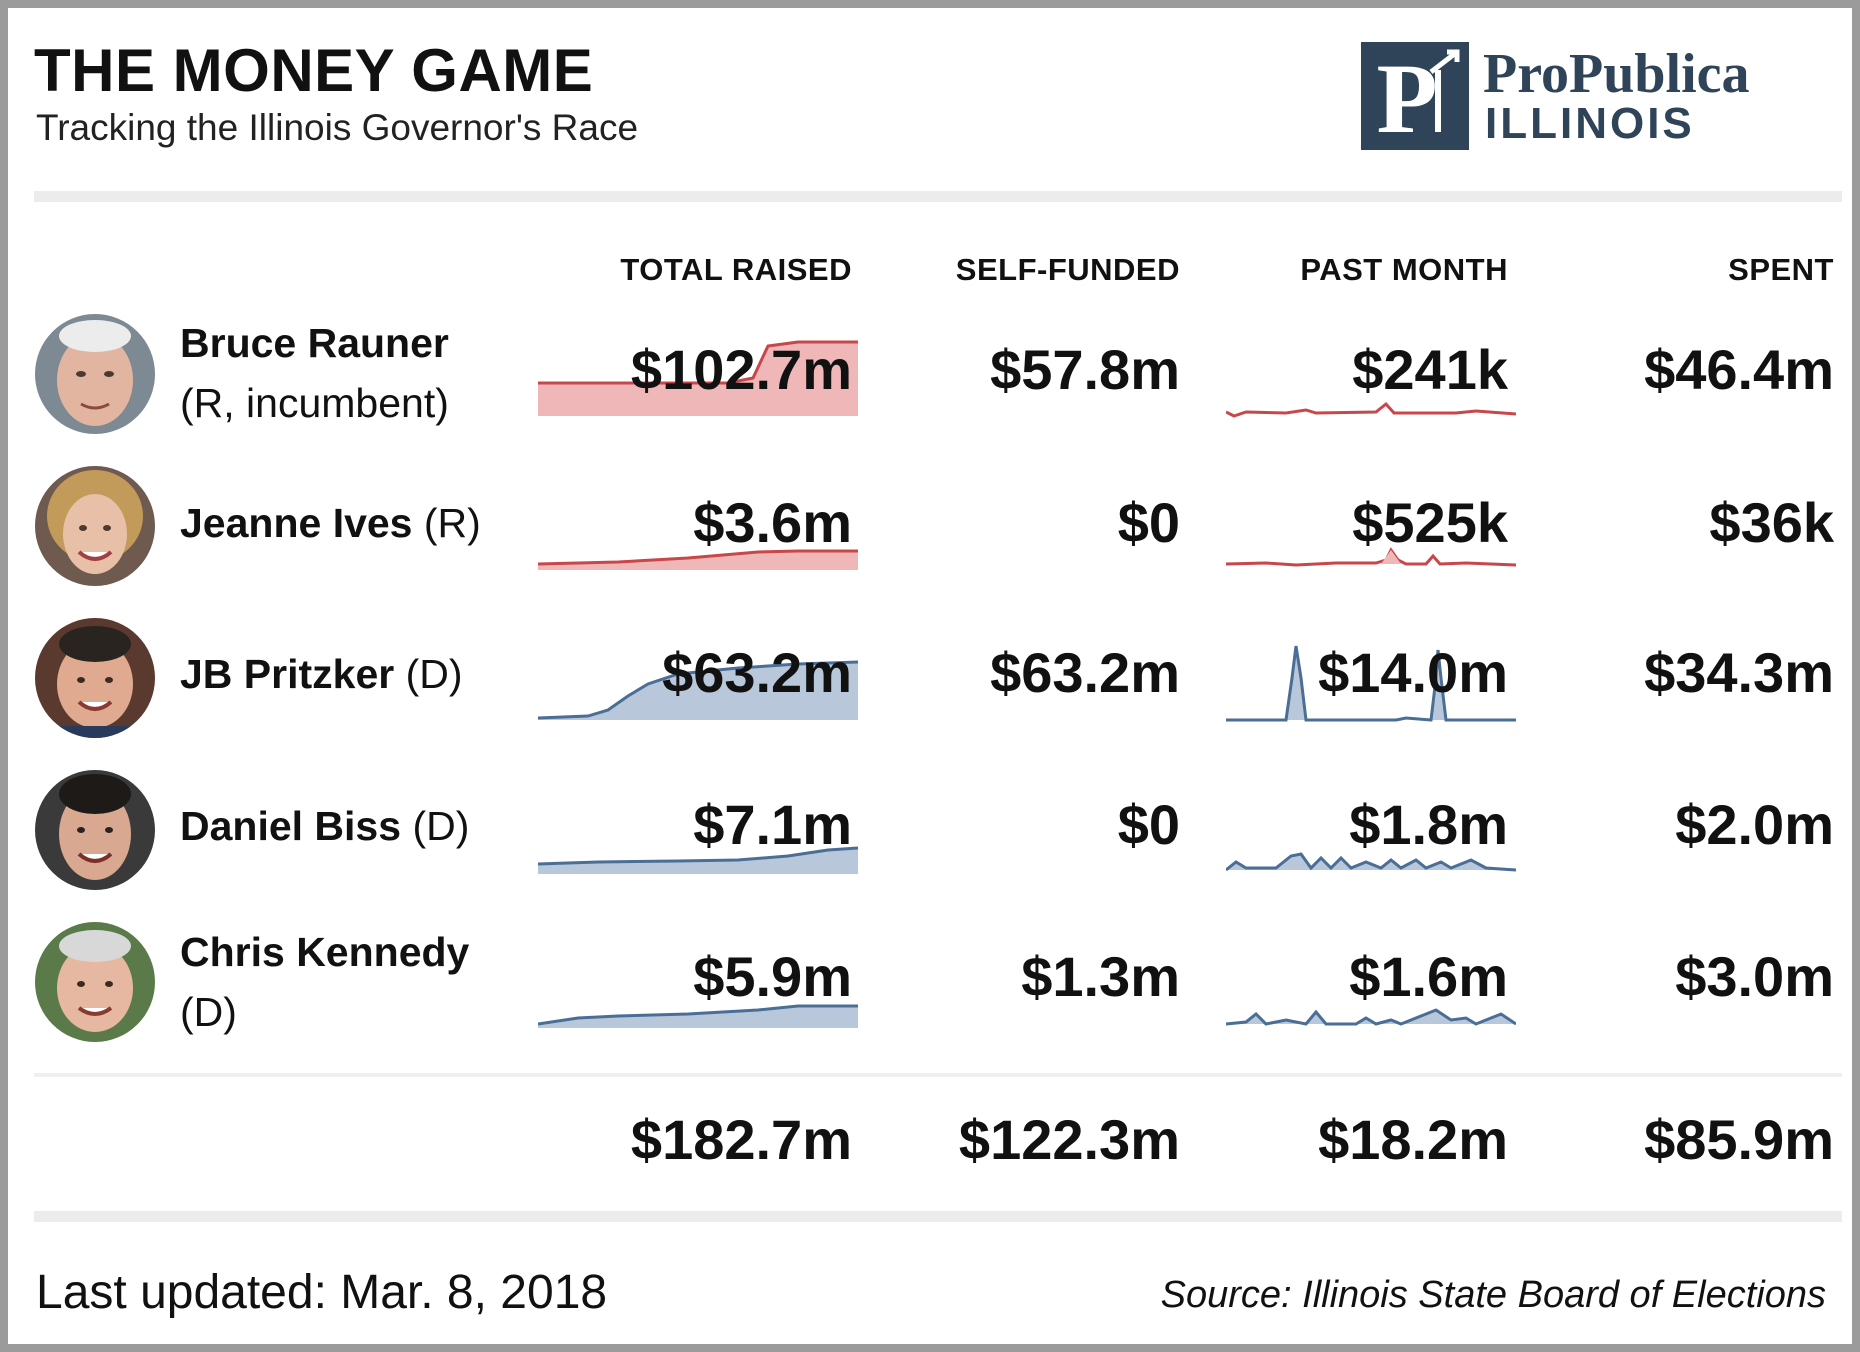 The height and width of the screenshot is (1352, 1860). What do you see at coordinates (322, 1292) in the screenshot?
I see `last-updated: Last updated: Mar. 8, 2018` at bounding box center [322, 1292].